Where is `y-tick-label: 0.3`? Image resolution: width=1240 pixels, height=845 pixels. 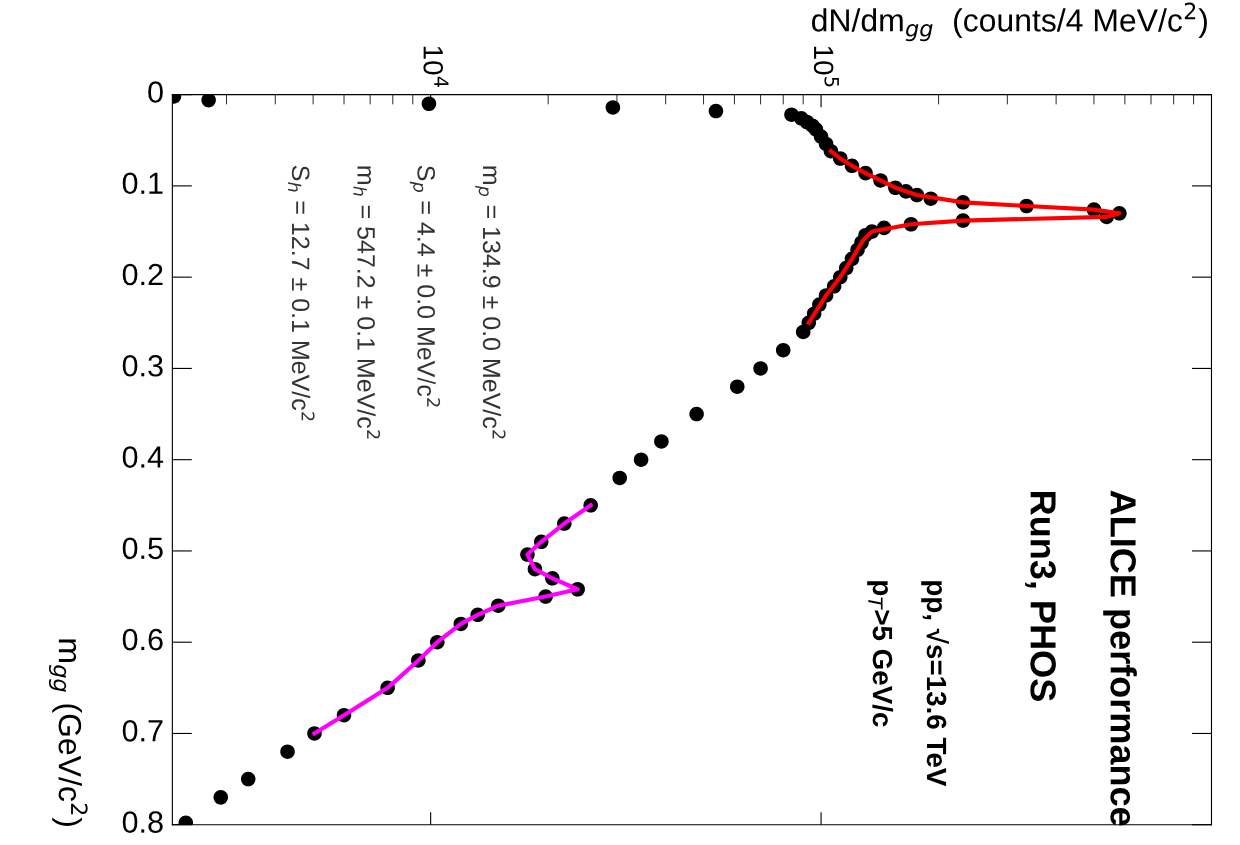
y-tick-label: 0.3 is located at coordinates (142, 365).